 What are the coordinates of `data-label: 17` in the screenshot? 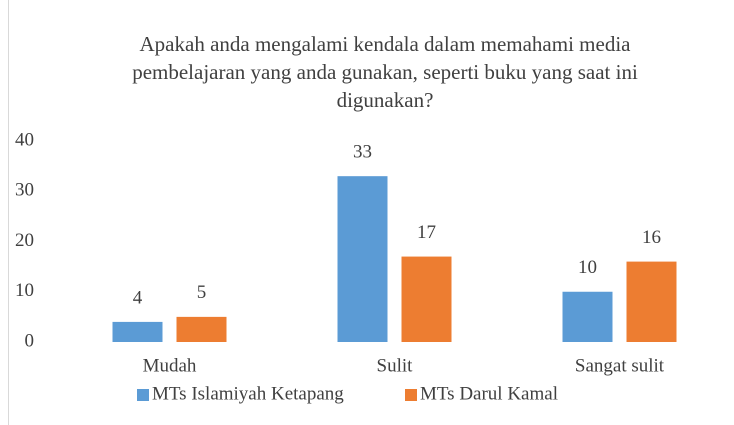 It's located at (426, 232).